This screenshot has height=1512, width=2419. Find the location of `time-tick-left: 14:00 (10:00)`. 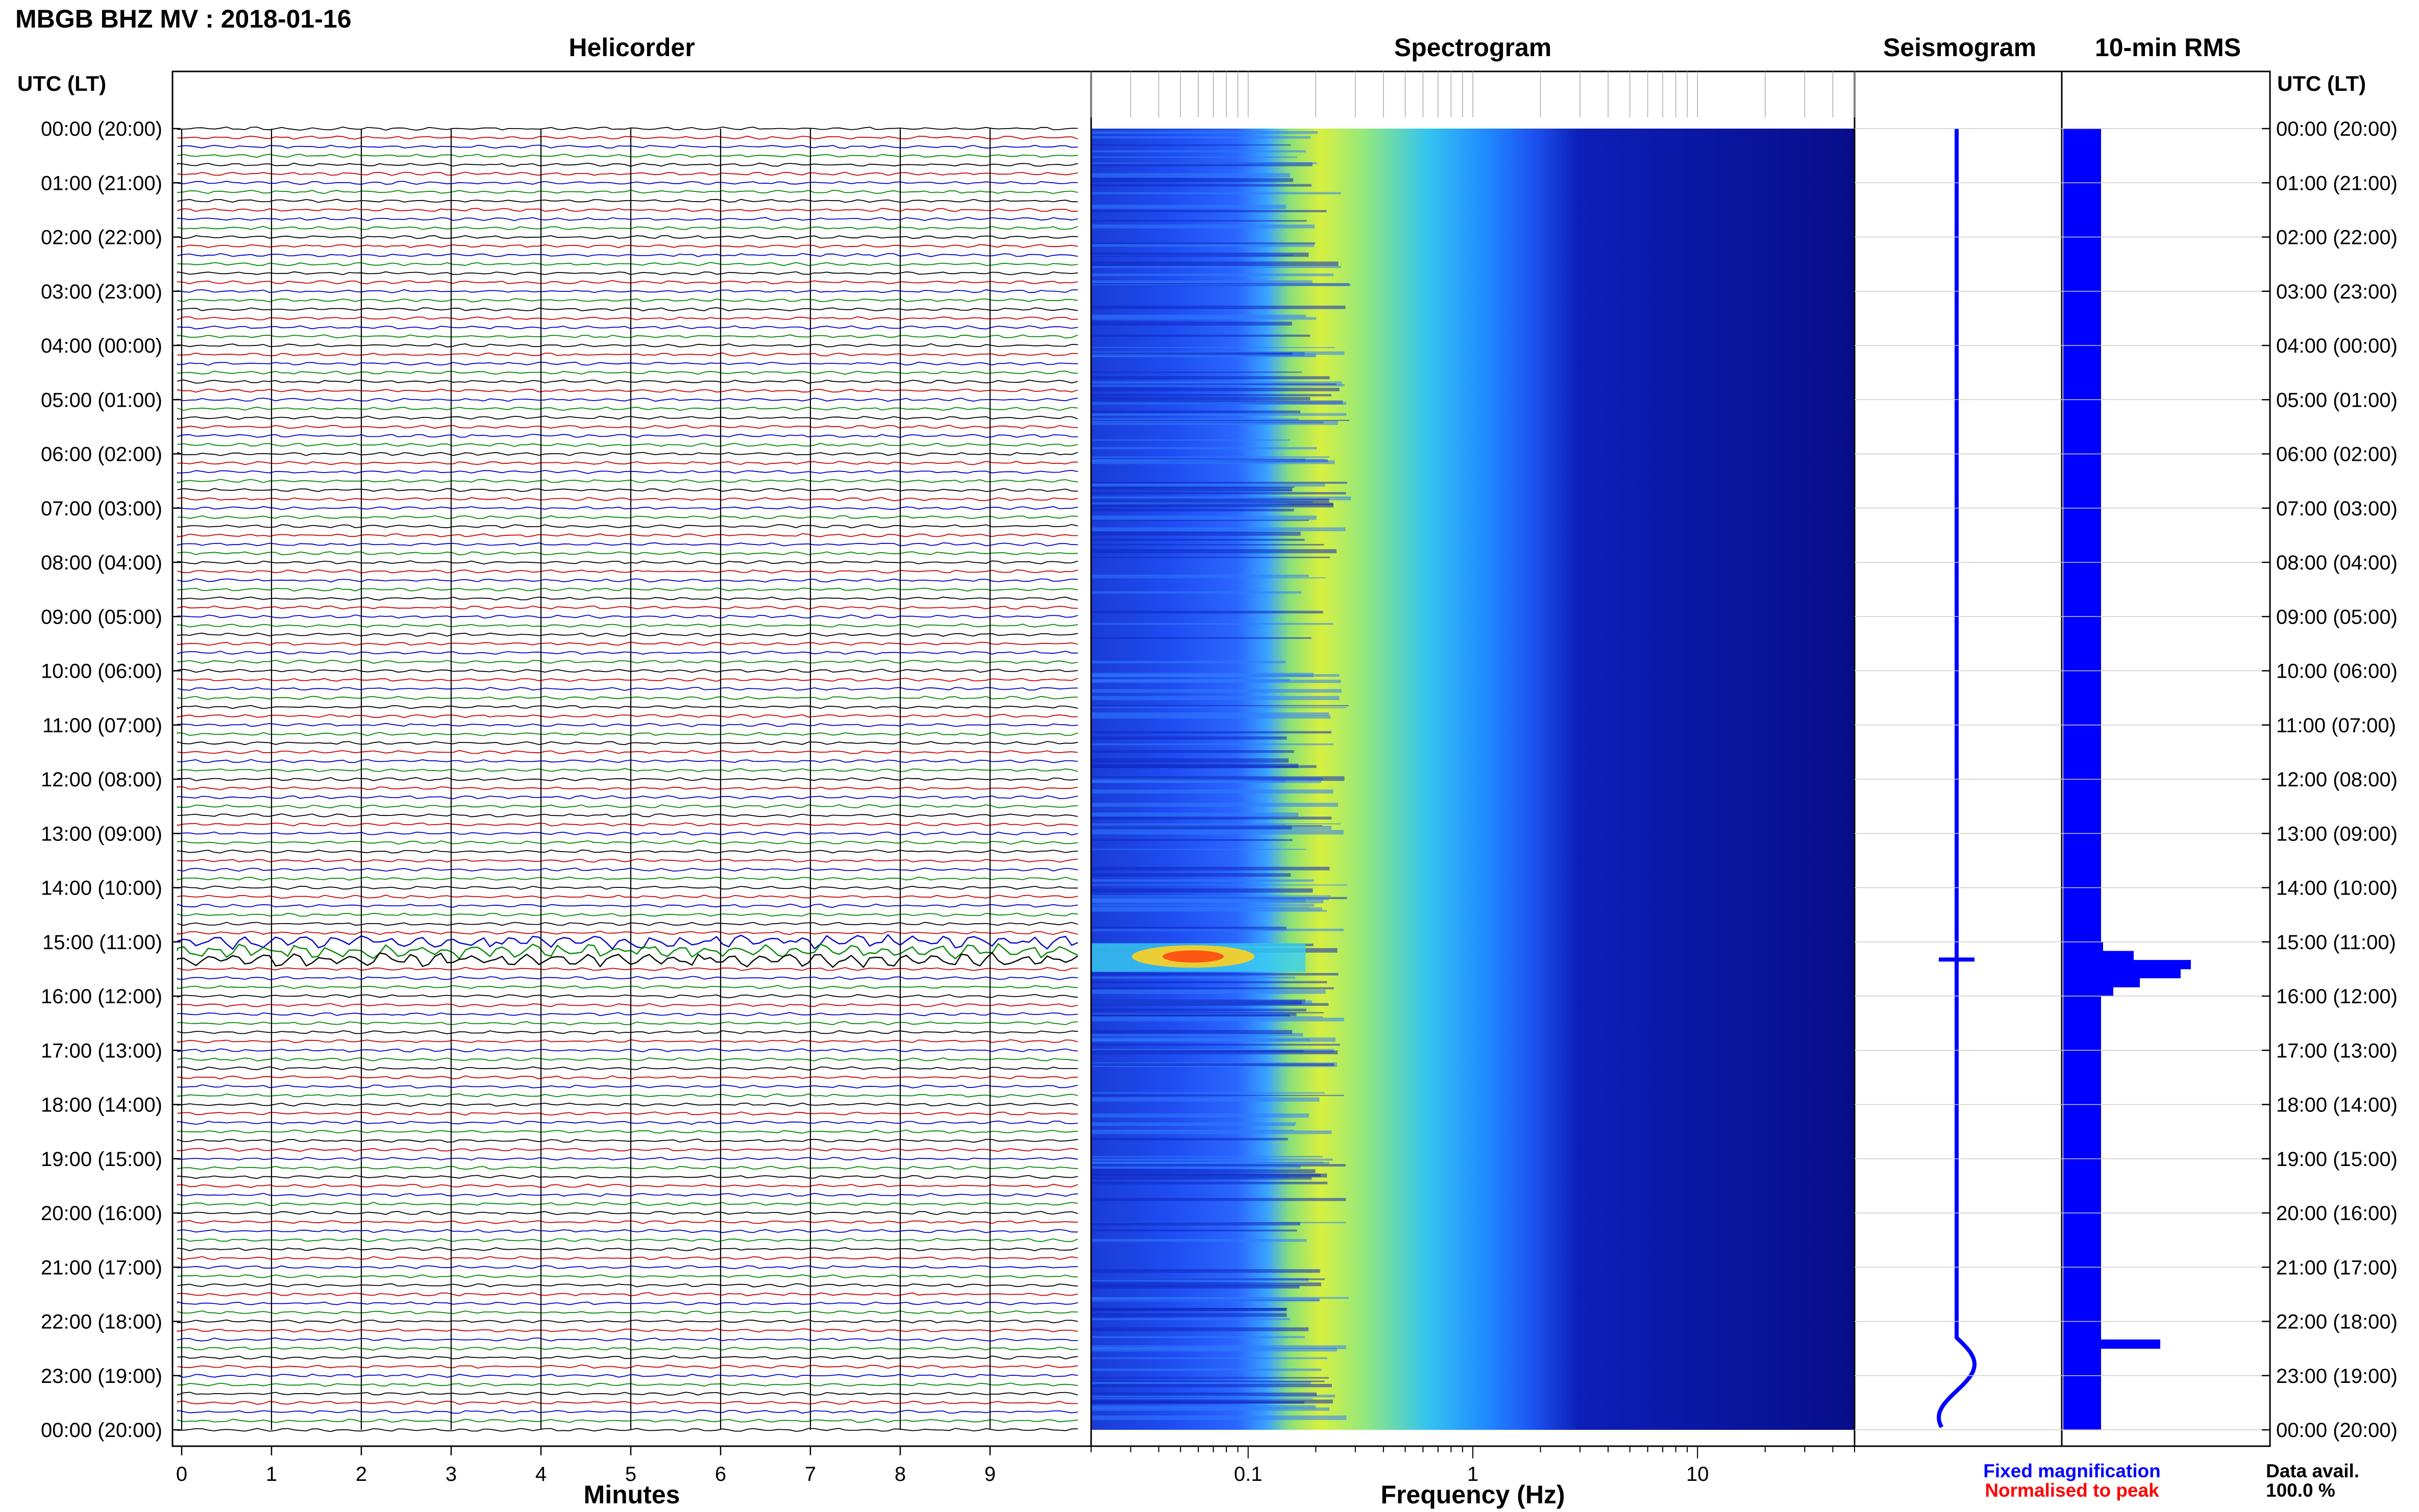

time-tick-left: 14:00 (10:00) is located at coordinates (101, 888).